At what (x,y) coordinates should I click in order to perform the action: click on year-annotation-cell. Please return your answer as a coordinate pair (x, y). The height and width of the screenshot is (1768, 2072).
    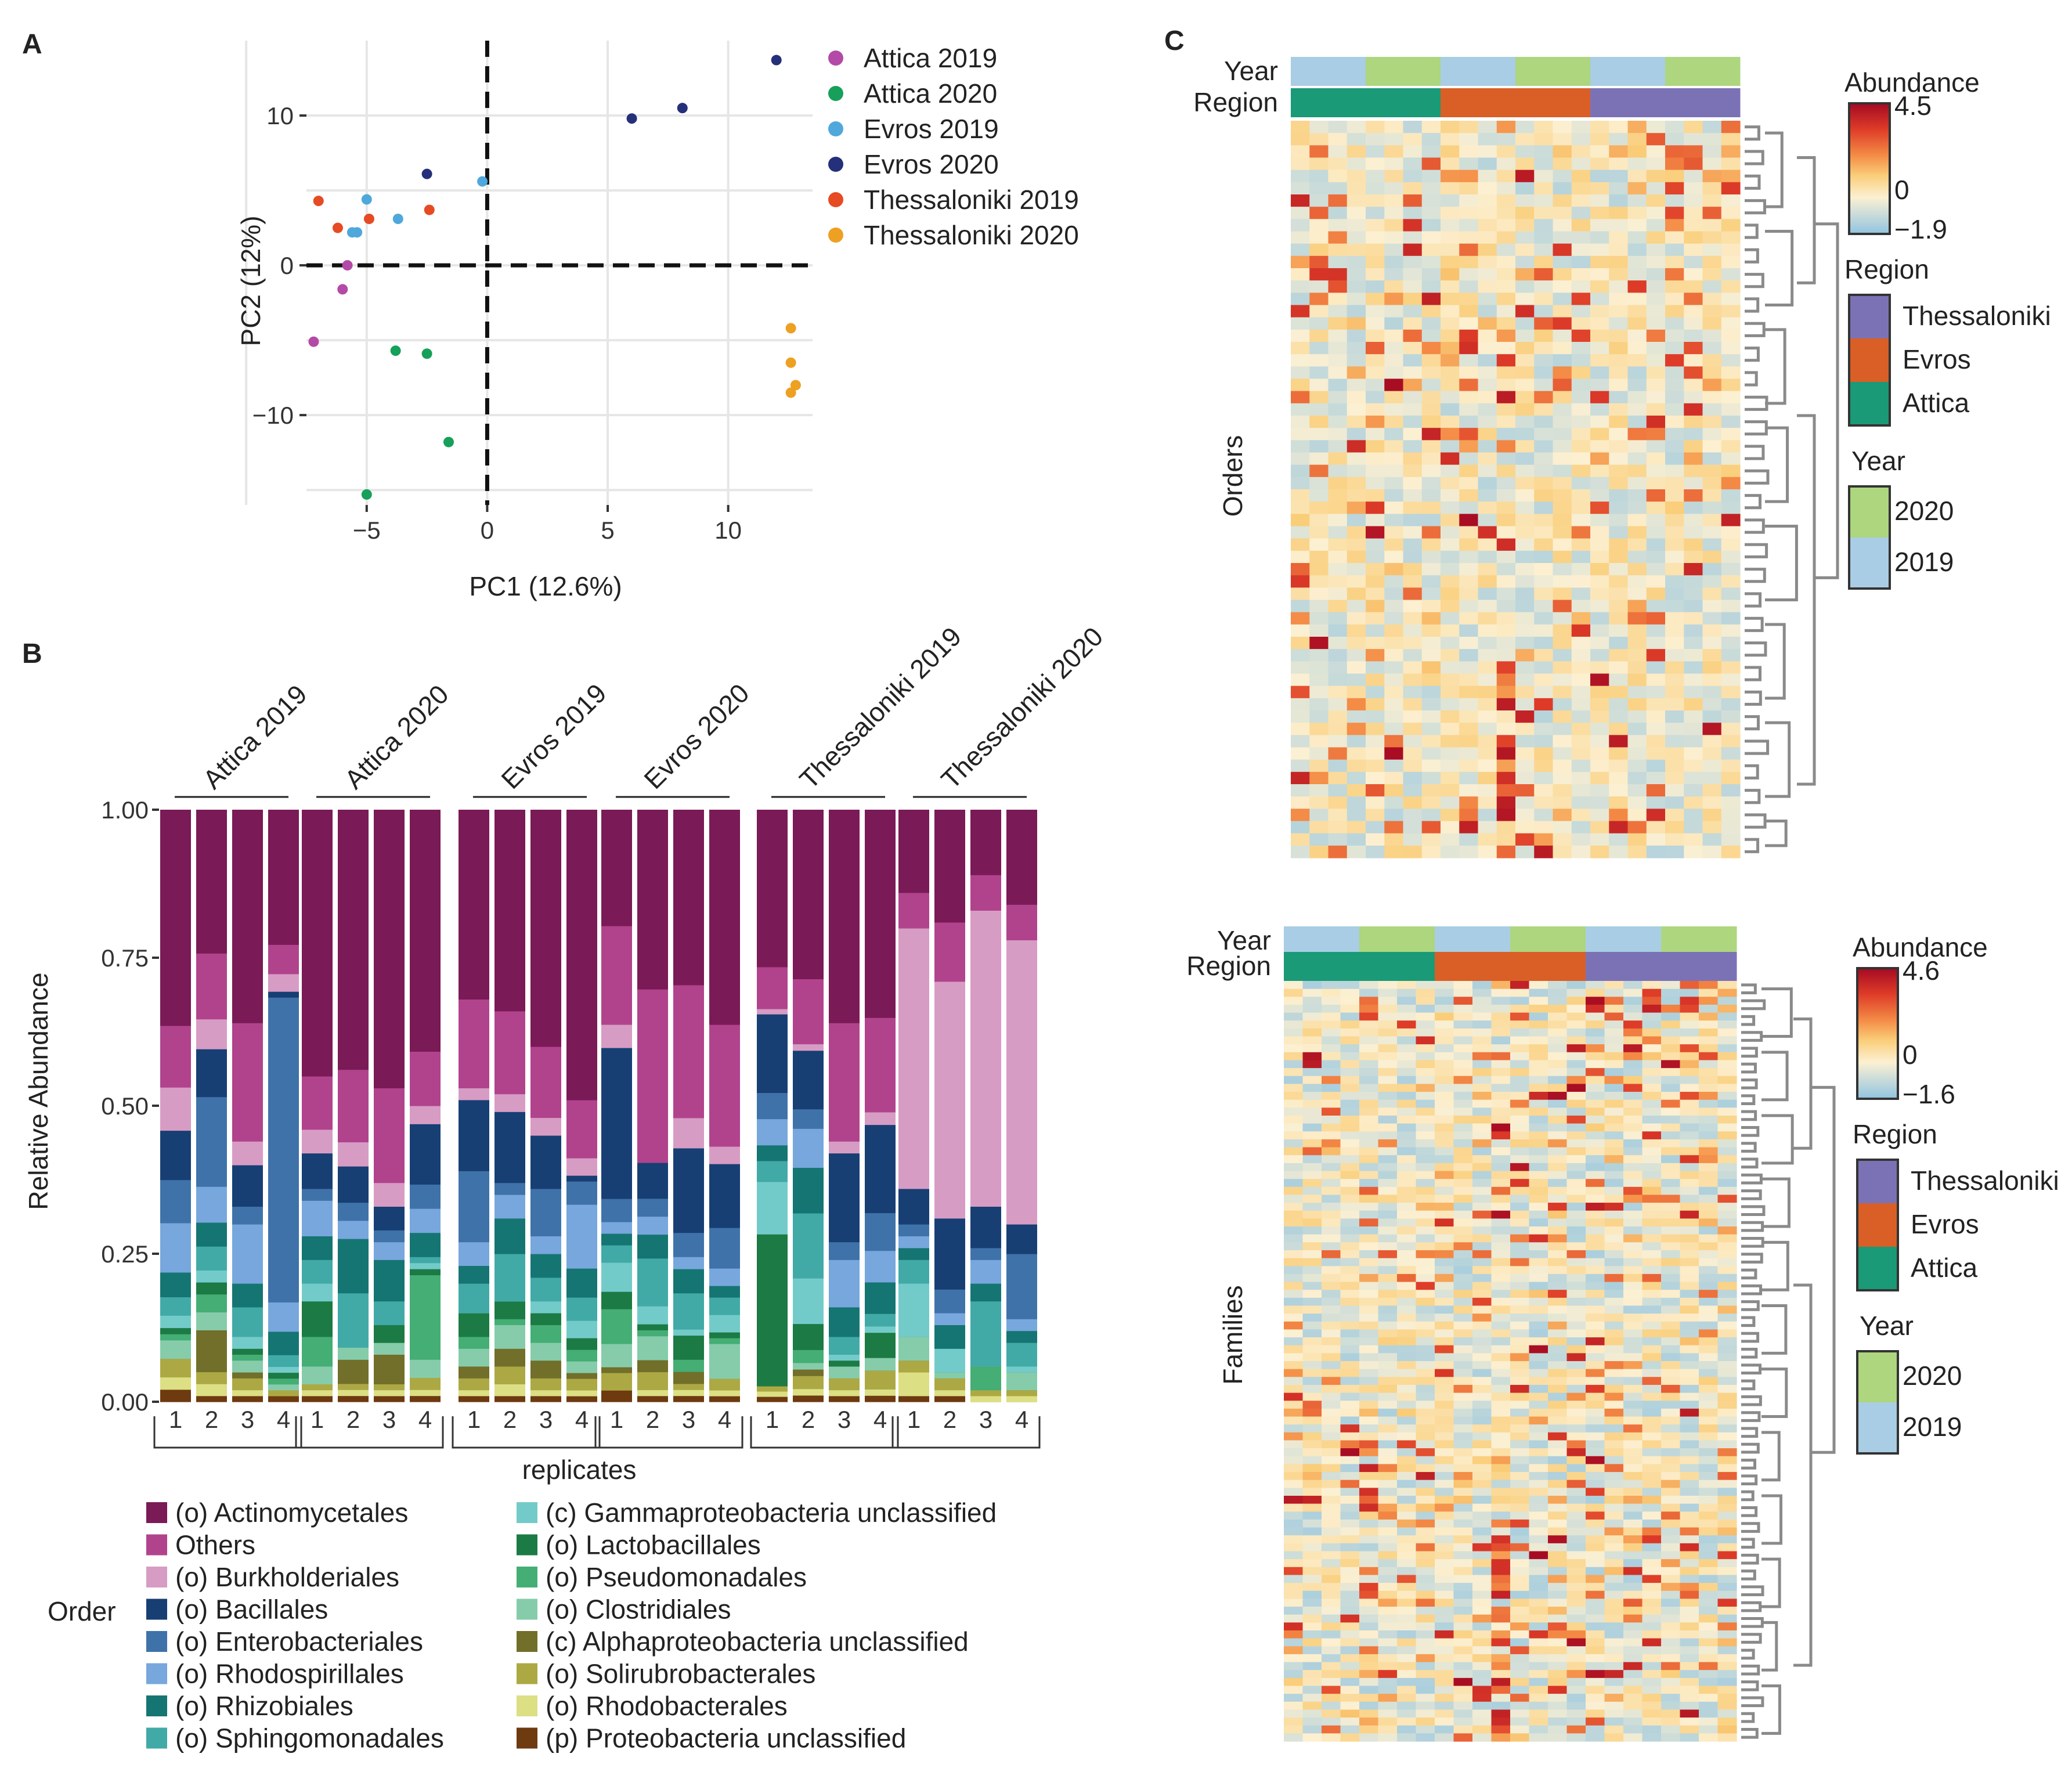
    Looking at the image, I should click on (1699, 941).